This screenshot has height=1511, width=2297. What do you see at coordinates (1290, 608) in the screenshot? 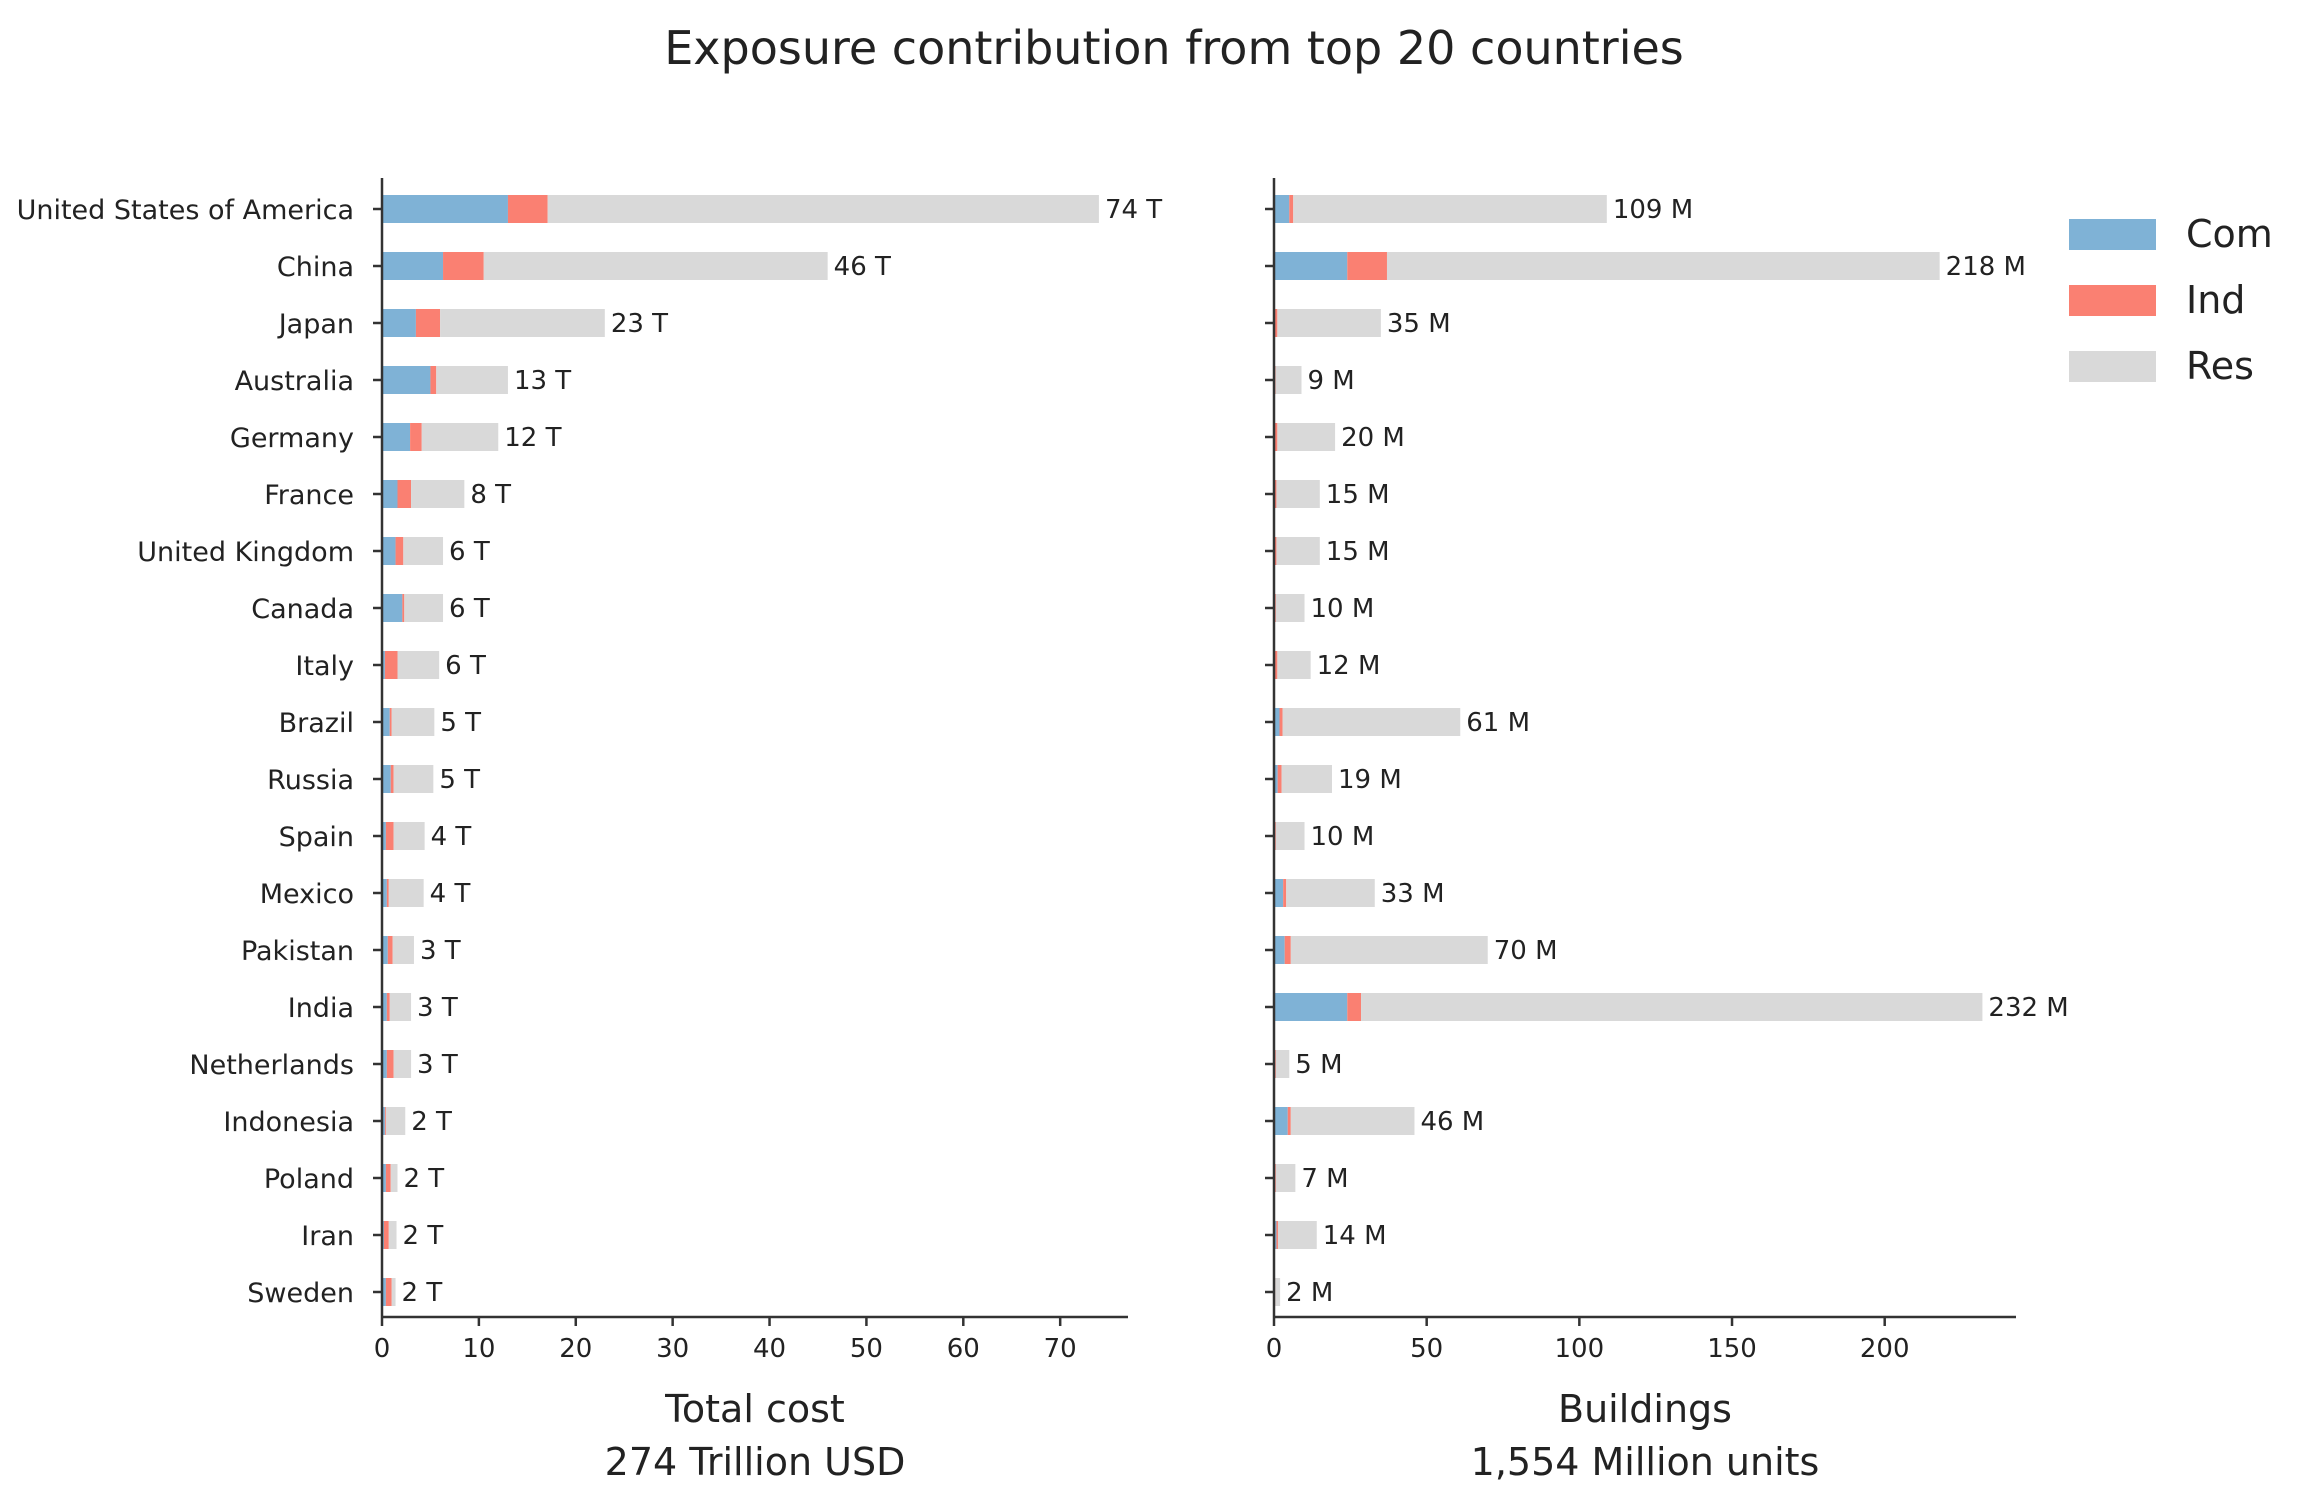
I see `buildings-bar-res-canada` at bounding box center [1290, 608].